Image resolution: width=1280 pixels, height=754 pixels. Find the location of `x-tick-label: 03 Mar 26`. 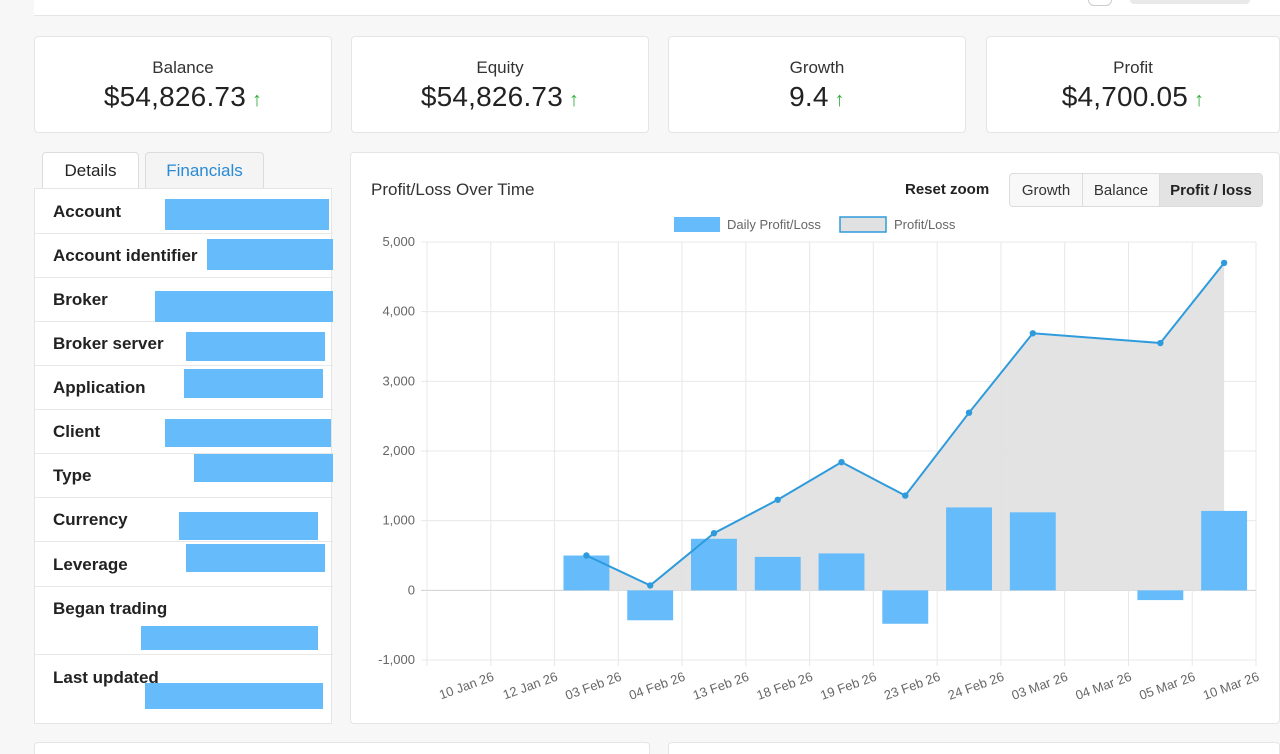

x-tick-label: 03 Mar 26 is located at coordinates (1040, 686).